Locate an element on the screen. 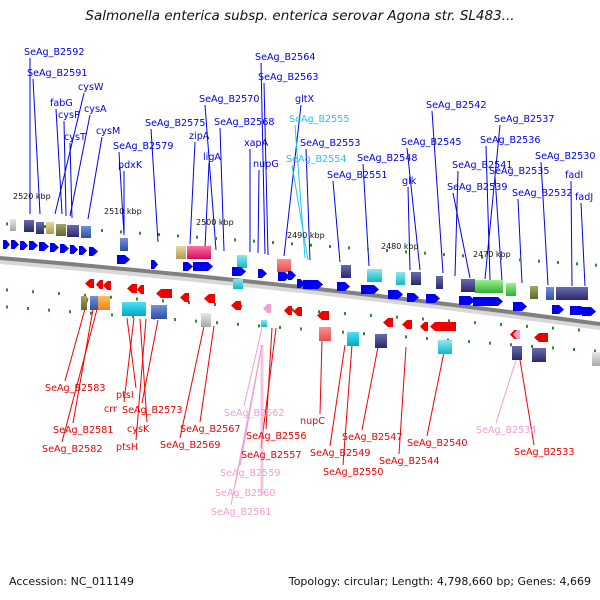 This screenshot has height=600, width=600. gene-label: gltX is located at coordinates (305, 99).